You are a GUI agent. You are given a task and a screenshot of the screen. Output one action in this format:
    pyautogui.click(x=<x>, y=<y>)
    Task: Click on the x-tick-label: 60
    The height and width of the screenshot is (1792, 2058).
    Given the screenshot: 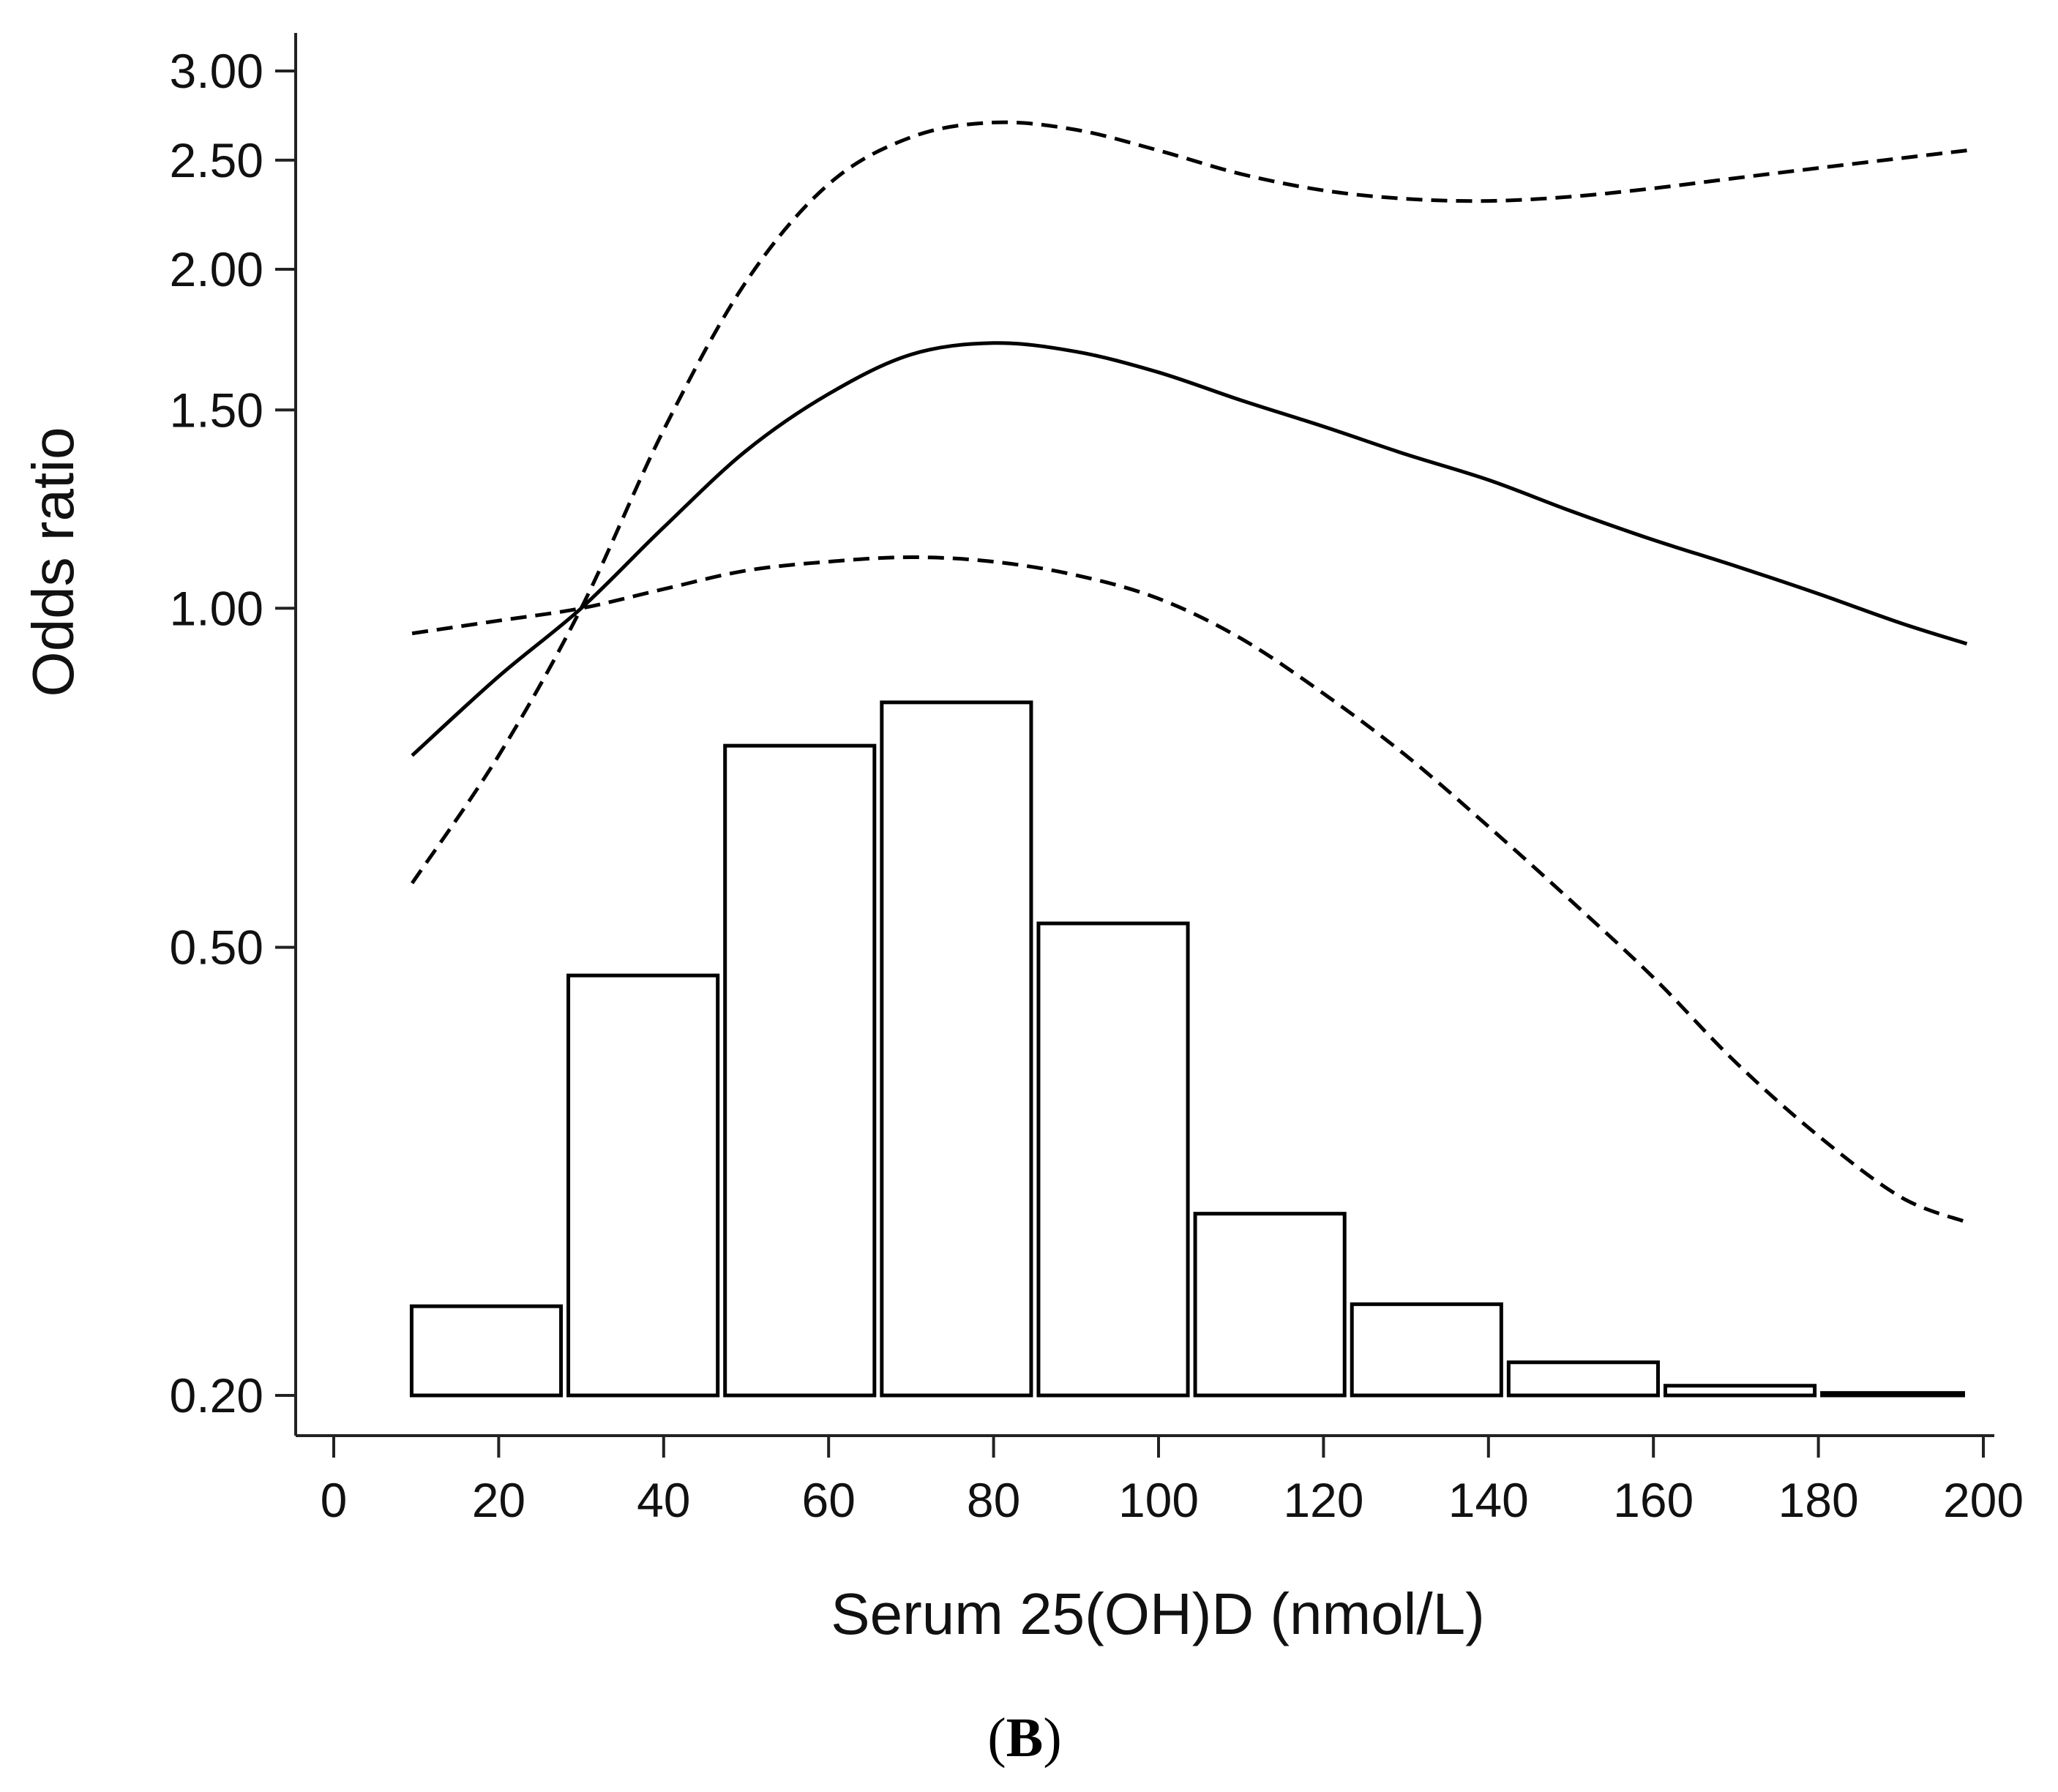 What is the action you would take?
    pyautogui.click(x=828, y=1500)
    